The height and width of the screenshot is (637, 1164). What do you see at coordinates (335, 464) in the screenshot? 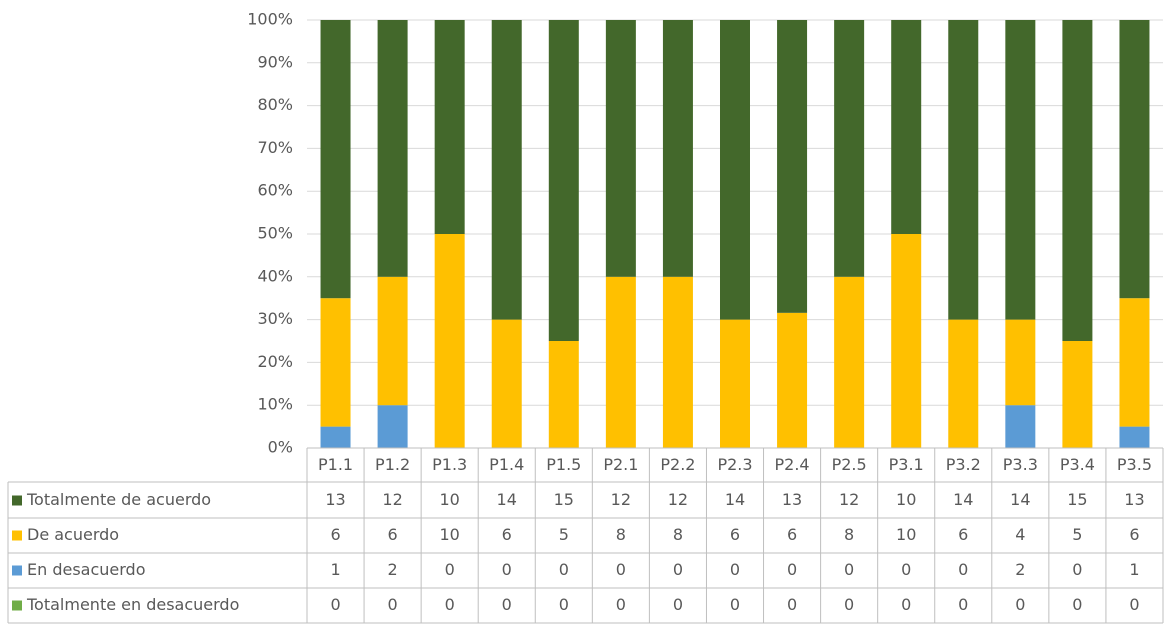
I see `x-tick-label: P1.1` at bounding box center [335, 464].